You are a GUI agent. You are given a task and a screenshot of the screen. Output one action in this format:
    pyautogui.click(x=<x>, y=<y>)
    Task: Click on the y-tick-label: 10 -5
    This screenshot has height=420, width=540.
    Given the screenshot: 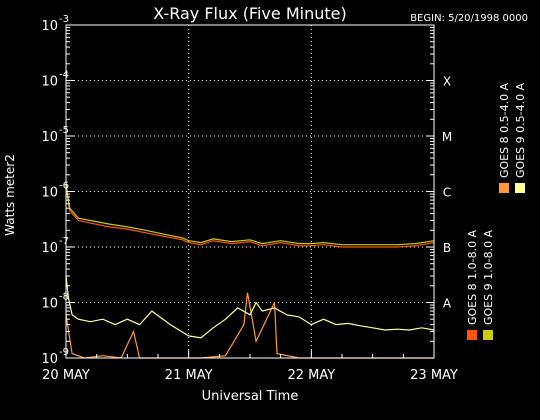 What is the action you would take?
    pyautogui.click(x=55, y=135)
    